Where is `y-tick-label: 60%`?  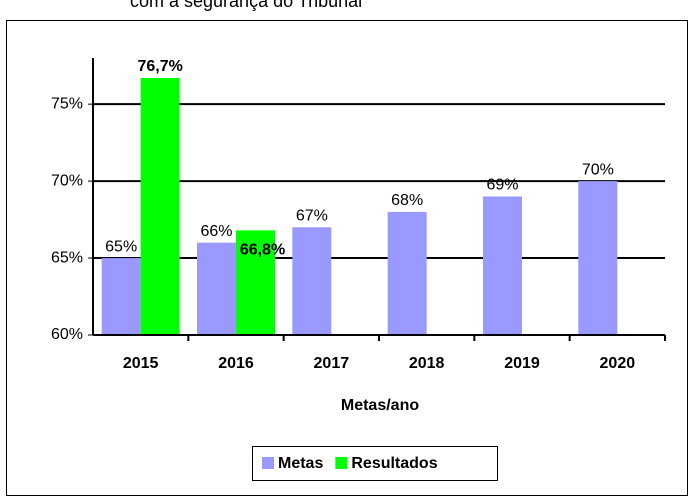
y-tick-label: 60% is located at coordinates (67, 334).